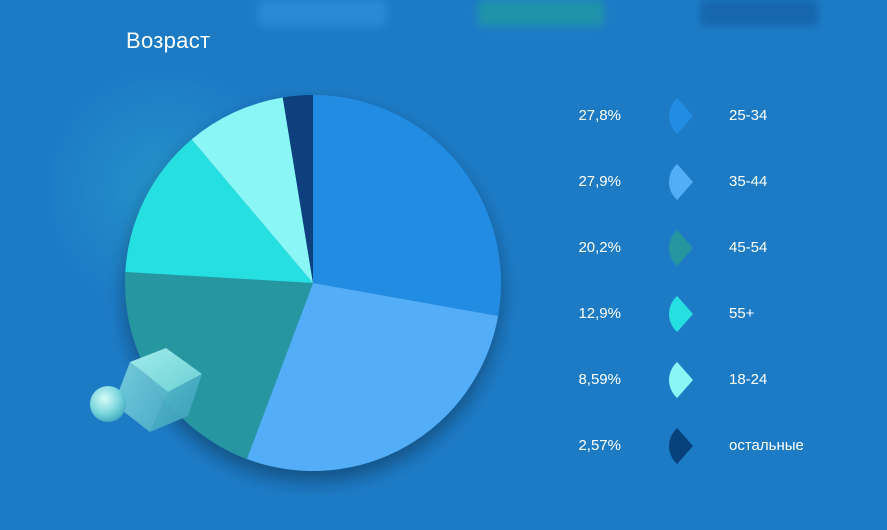  I want to click on legend-label: 18-24, so click(748, 379).